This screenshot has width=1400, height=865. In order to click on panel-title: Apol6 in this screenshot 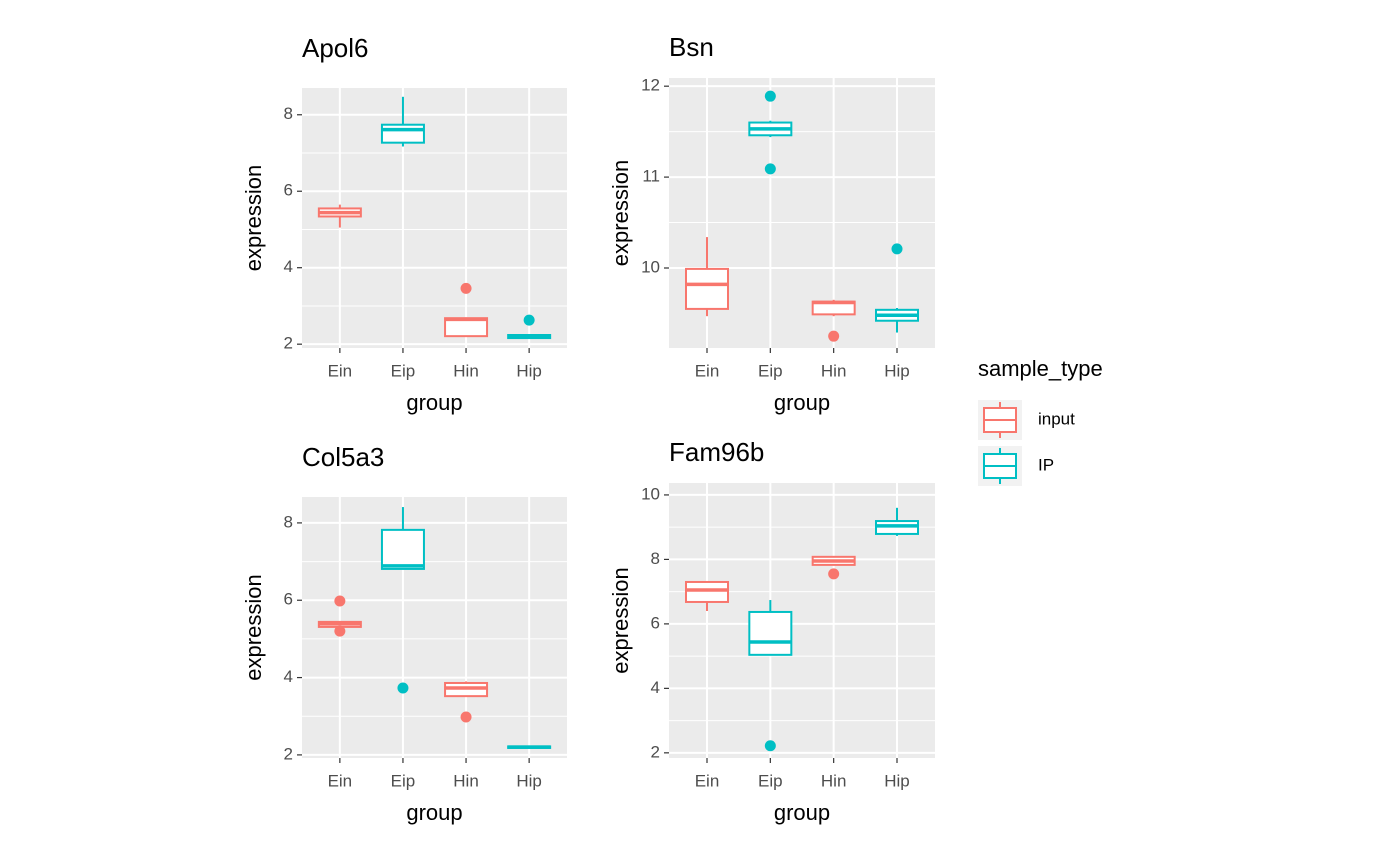, I will do `click(335, 48)`.